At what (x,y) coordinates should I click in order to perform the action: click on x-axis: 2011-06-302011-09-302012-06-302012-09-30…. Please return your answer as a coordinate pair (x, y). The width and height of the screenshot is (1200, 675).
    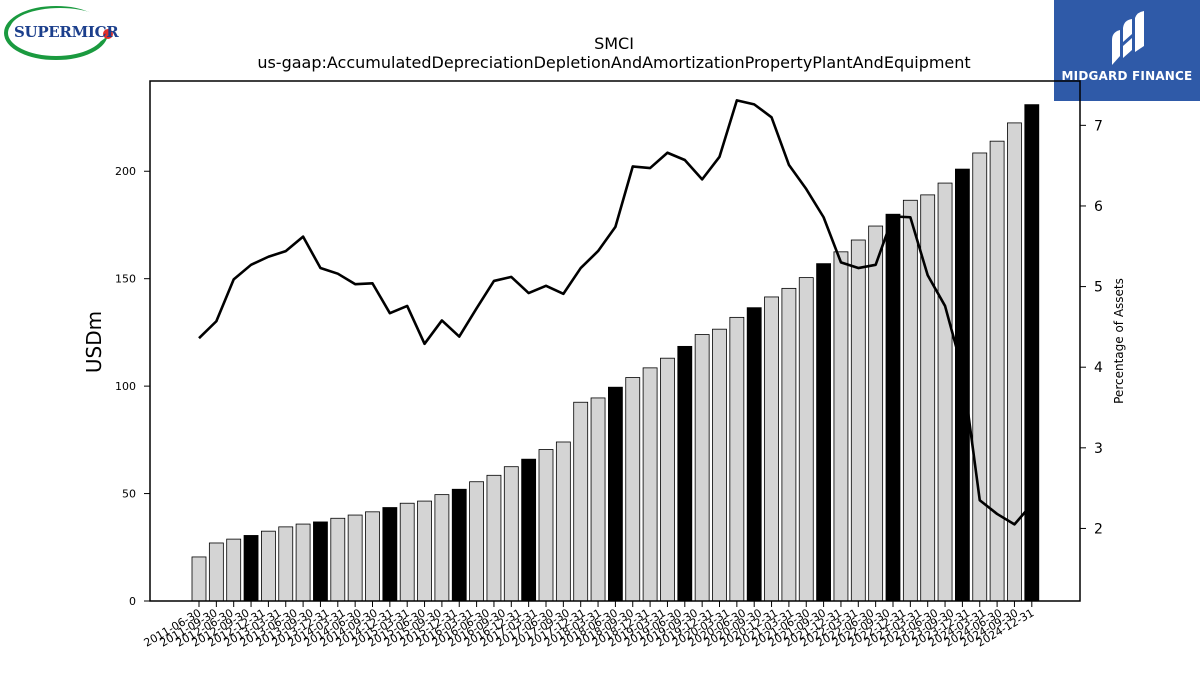
    Looking at the image, I should click on (589, 625).